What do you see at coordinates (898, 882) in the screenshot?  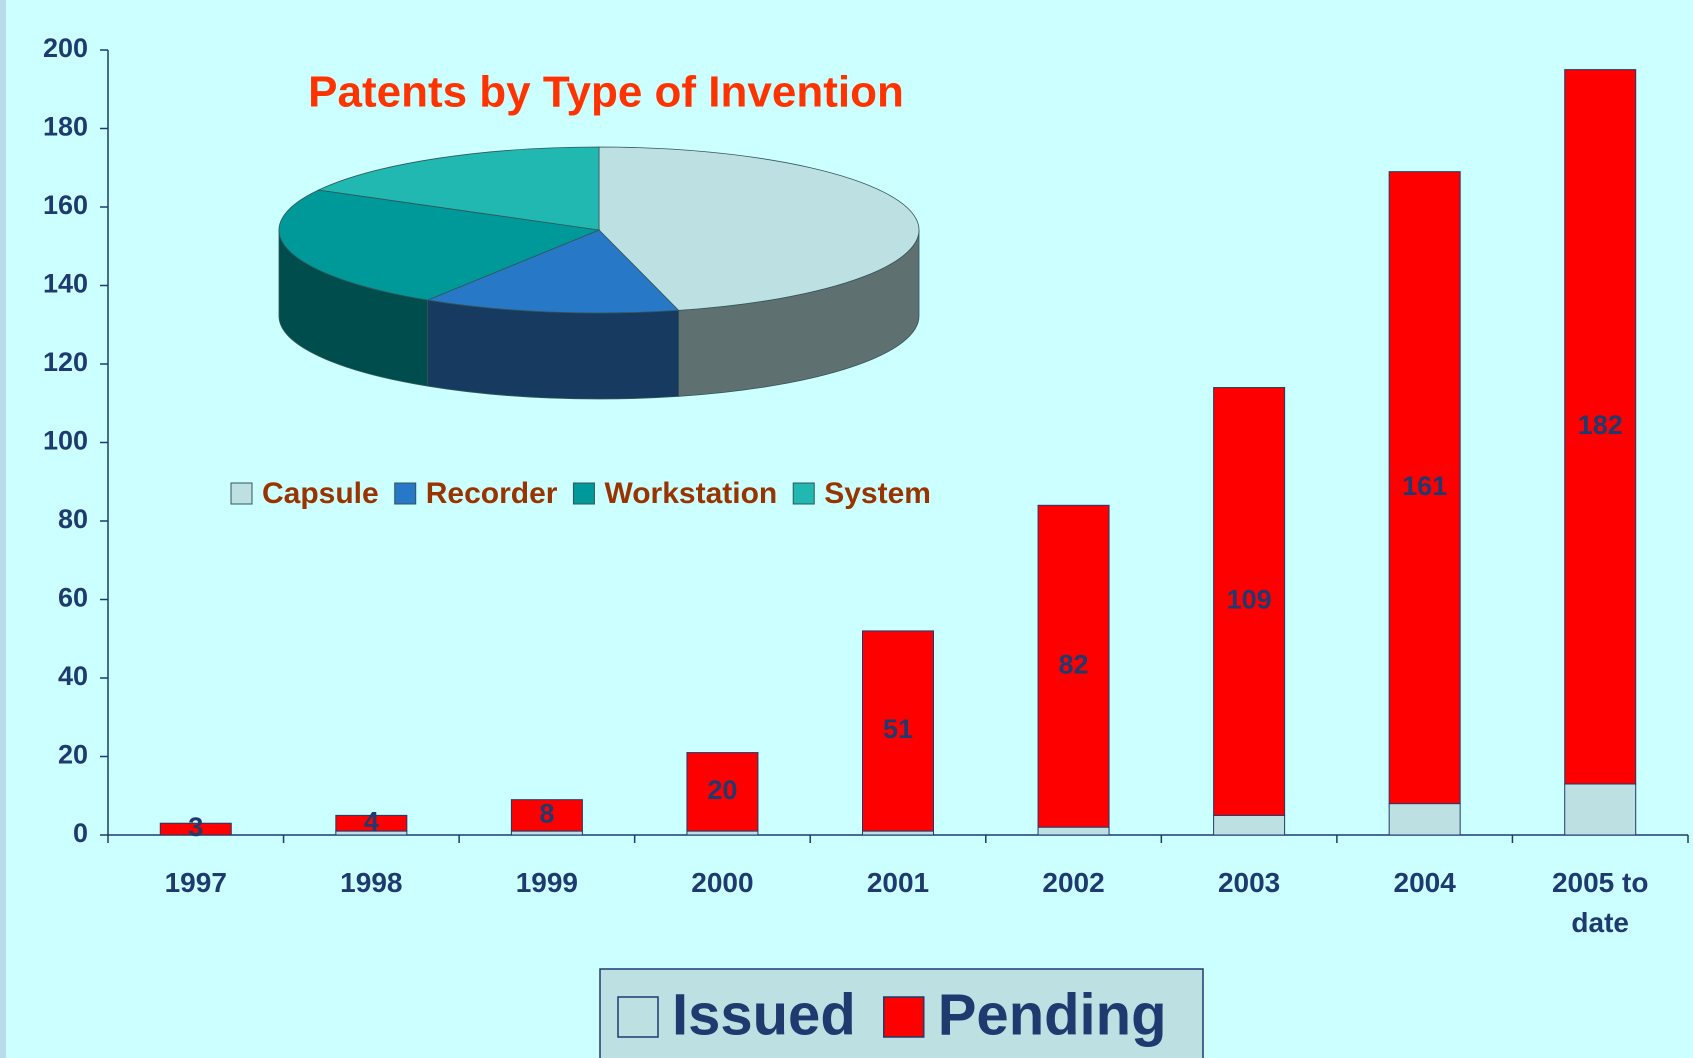 I see `x-tick-label: 2001` at bounding box center [898, 882].